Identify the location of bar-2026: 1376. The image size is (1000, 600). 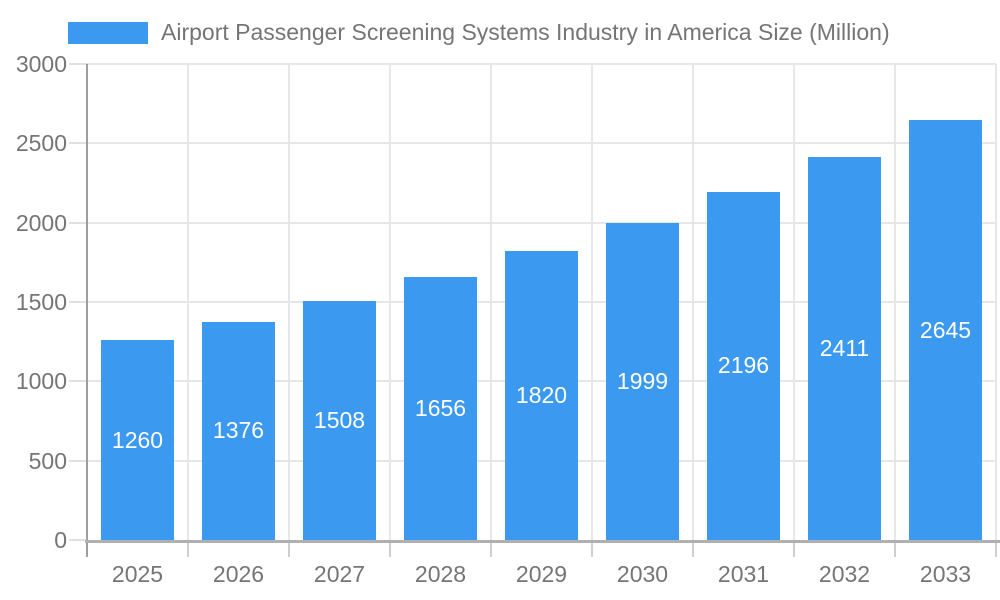
(238, 430).